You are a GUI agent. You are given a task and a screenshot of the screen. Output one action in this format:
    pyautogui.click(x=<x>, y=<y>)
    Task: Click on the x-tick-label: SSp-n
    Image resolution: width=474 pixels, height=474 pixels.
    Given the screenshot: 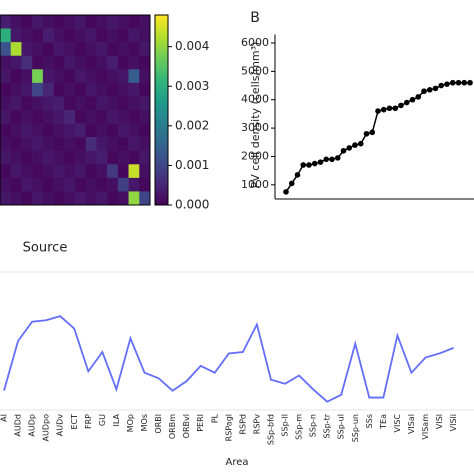 What is the action you would take?
    pyautogui.click(x=313, y=425)
    